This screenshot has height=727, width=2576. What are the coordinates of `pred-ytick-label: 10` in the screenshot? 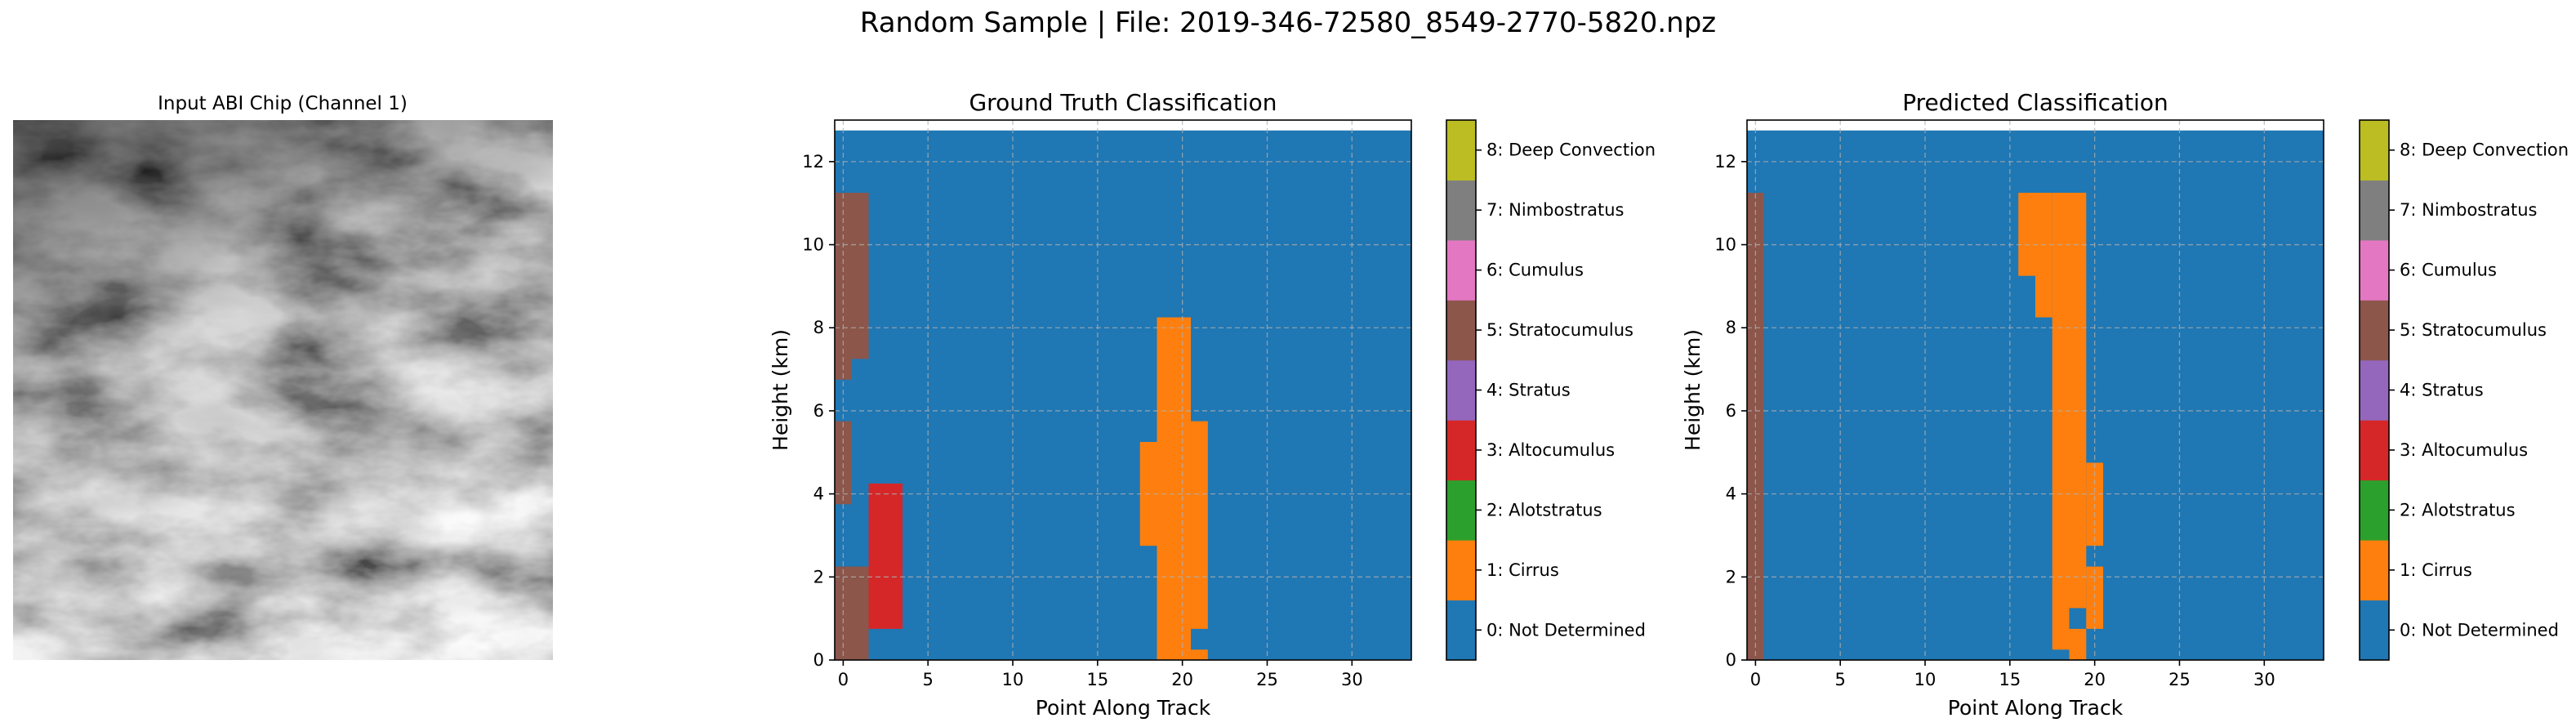 It's located at (1725, 245).